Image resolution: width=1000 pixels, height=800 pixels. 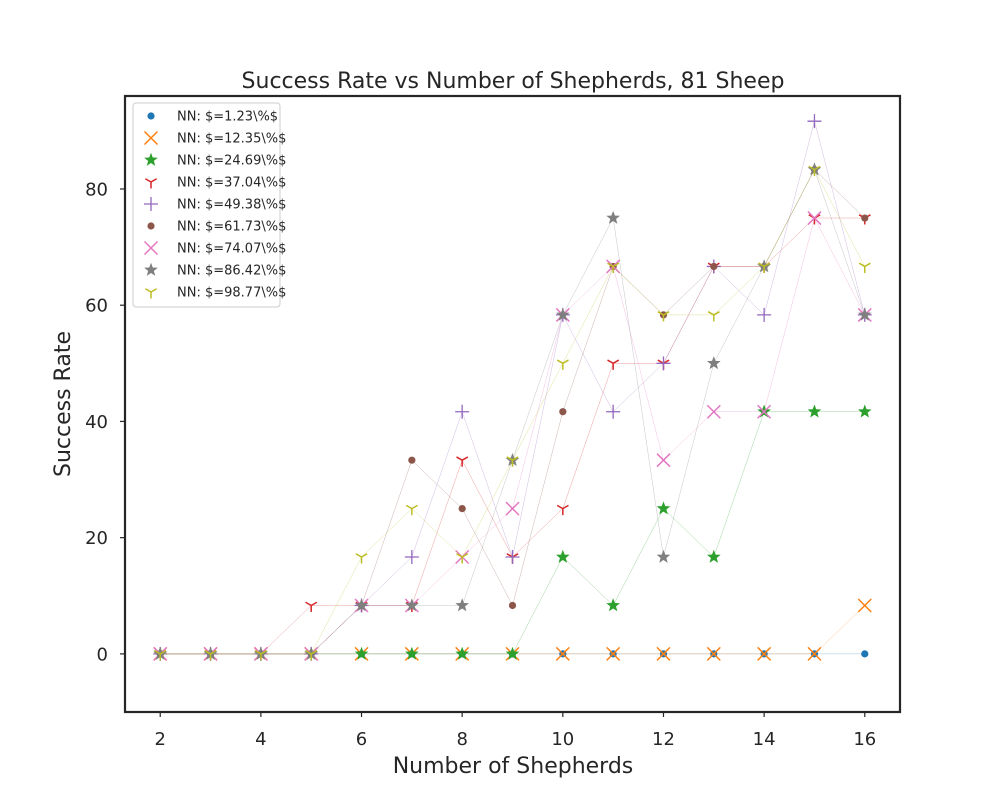 I want to click on legend-item: NN: $=61.73\%$, so click(x=216, y=227).